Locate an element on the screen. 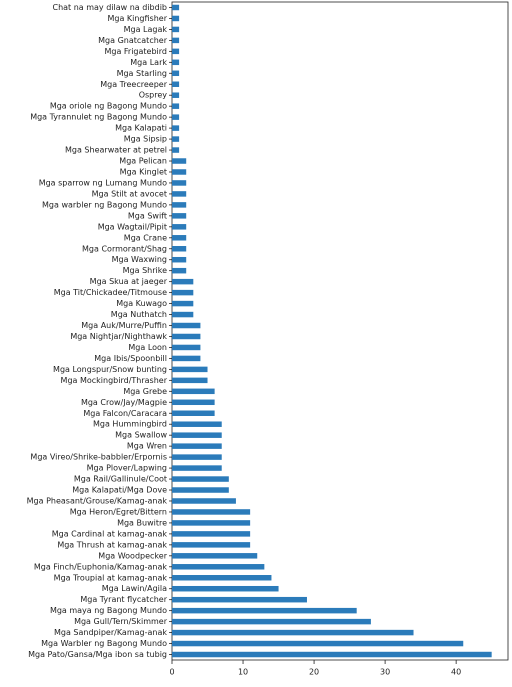 This screenshot has width=512, height=687. y-tick-label: Mga Shrike is located at coordinates (145, 270).